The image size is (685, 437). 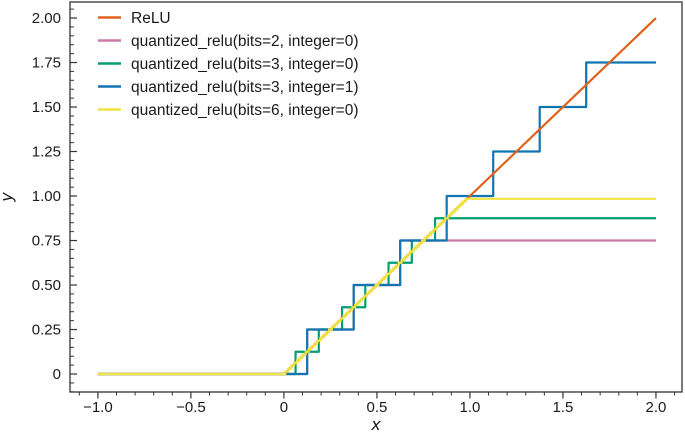 What do you see at coordinates (470, 407) in the screenshot?
I see `x-tick-label: 1.0` at bounding box center [470, 407].